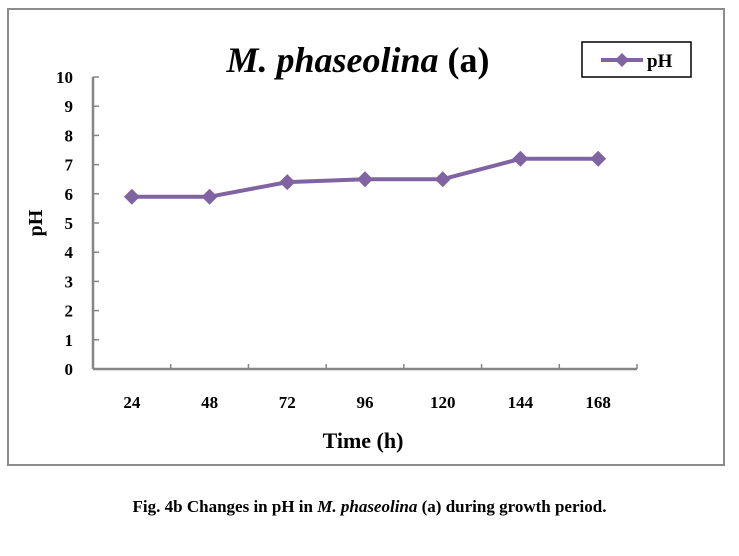 This screenshot has height=556, width=739. What do you see at coordinates (36, 222) in the screenshot?
I see `y-axis-label: pH` at bounding box center [36, 222].